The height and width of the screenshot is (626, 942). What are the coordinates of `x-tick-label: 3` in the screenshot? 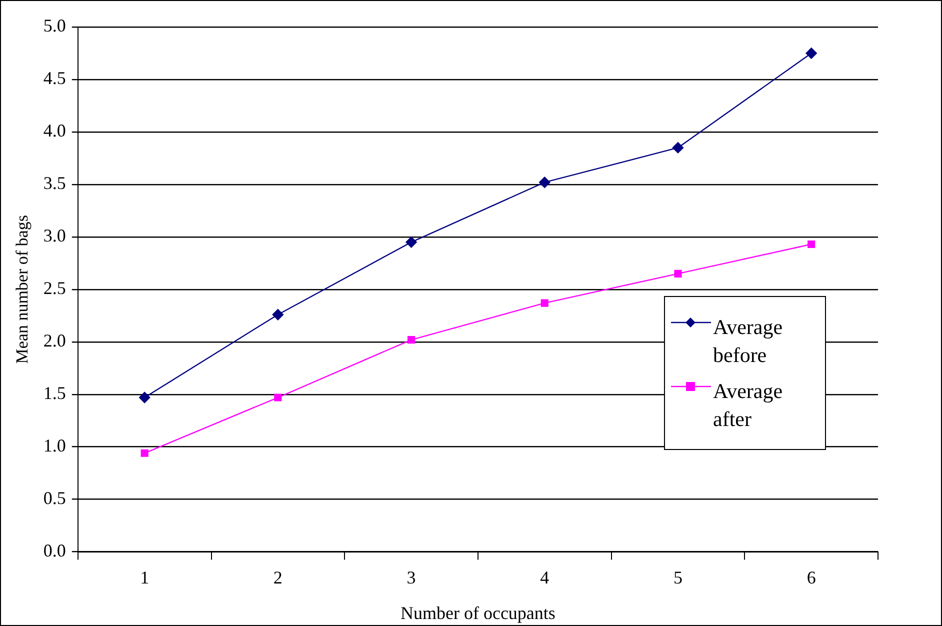 It's located at (411, 577).